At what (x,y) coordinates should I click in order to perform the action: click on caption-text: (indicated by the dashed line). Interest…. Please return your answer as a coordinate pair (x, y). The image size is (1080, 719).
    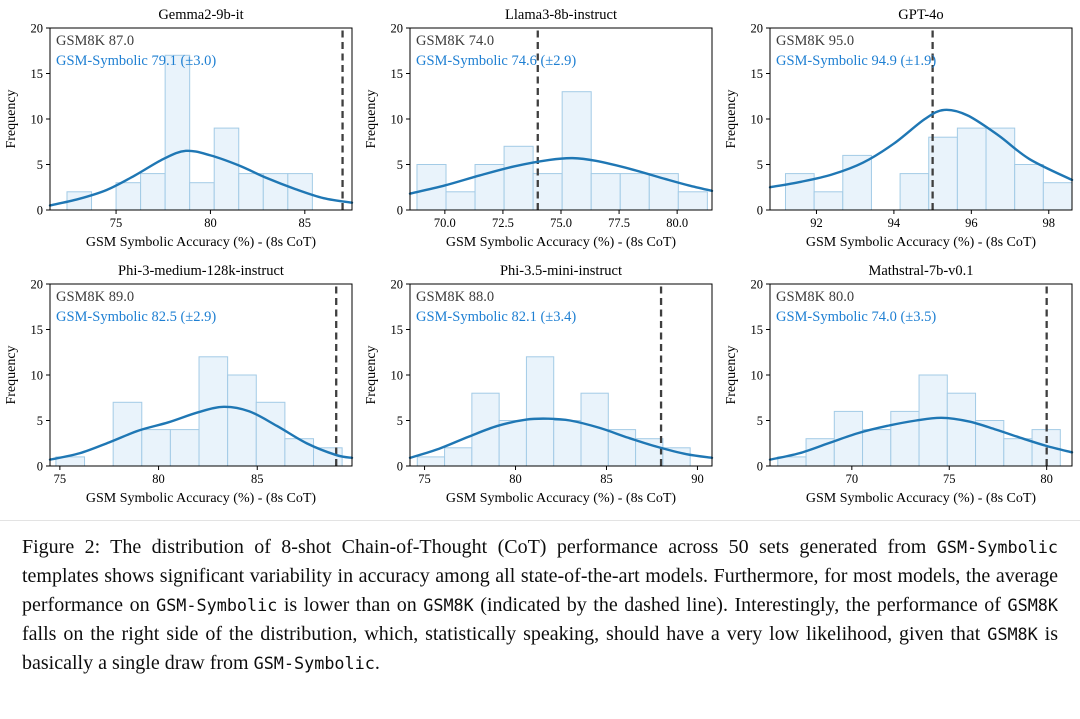
    Looking at the image, I should click on (740, 605).